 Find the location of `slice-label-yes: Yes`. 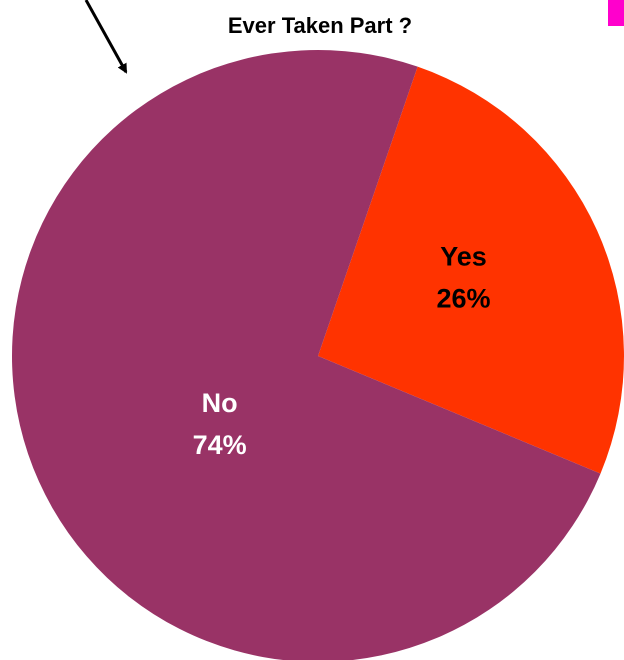

slice-label-yes: Yes is located at coordinates (463, 256).